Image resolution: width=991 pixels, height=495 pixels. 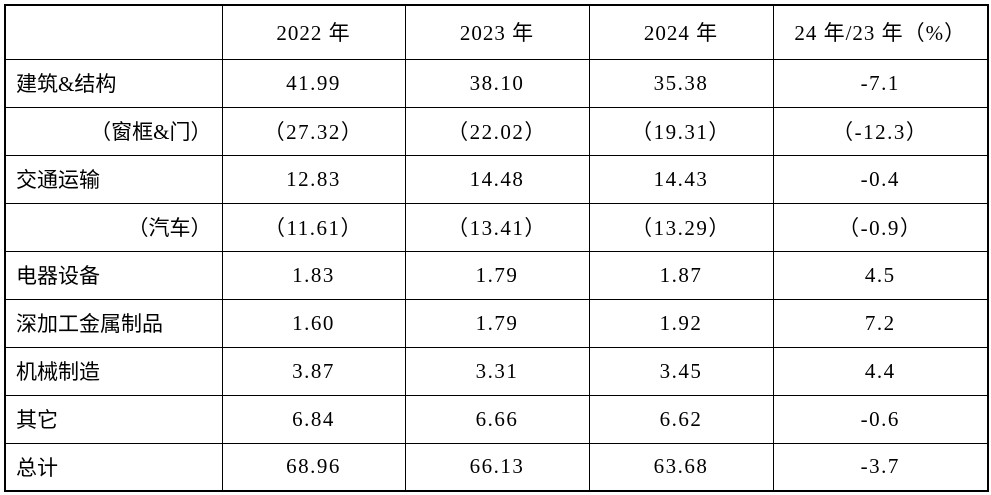 I want to click on row-label: 交通运输, so click(x=113, y=179).